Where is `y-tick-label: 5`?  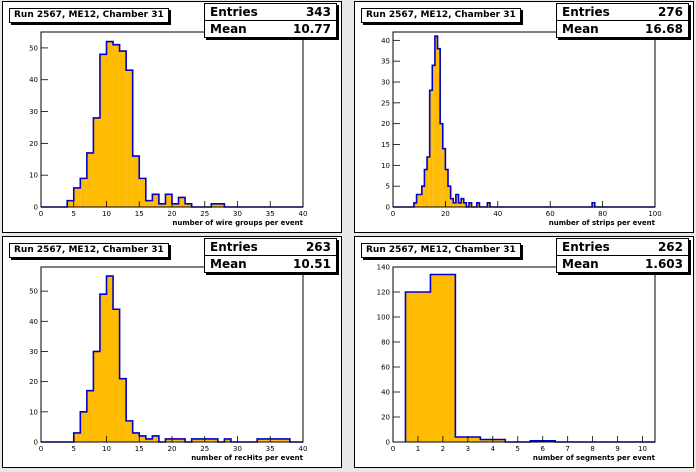 y-tick-label: 5 is located at coordinates (388, 187).